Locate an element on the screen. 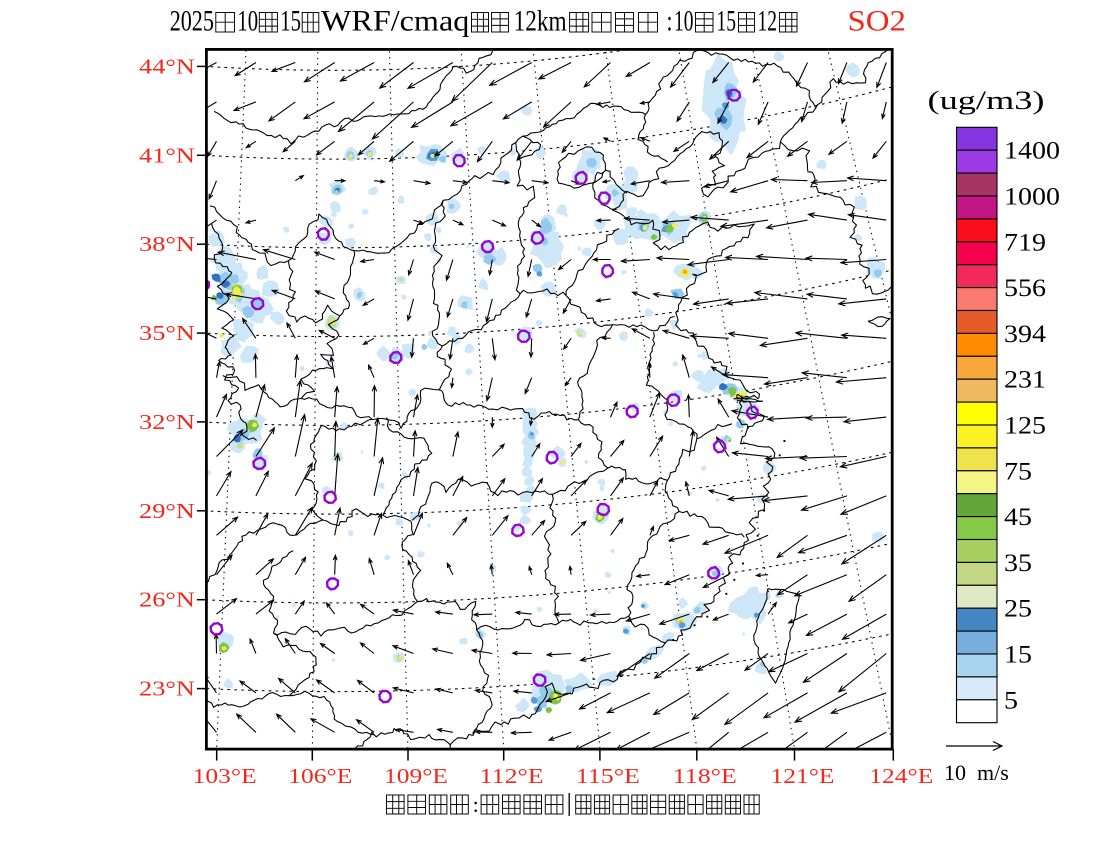  svg-text: 124°E is located at coordinates (901, 776).